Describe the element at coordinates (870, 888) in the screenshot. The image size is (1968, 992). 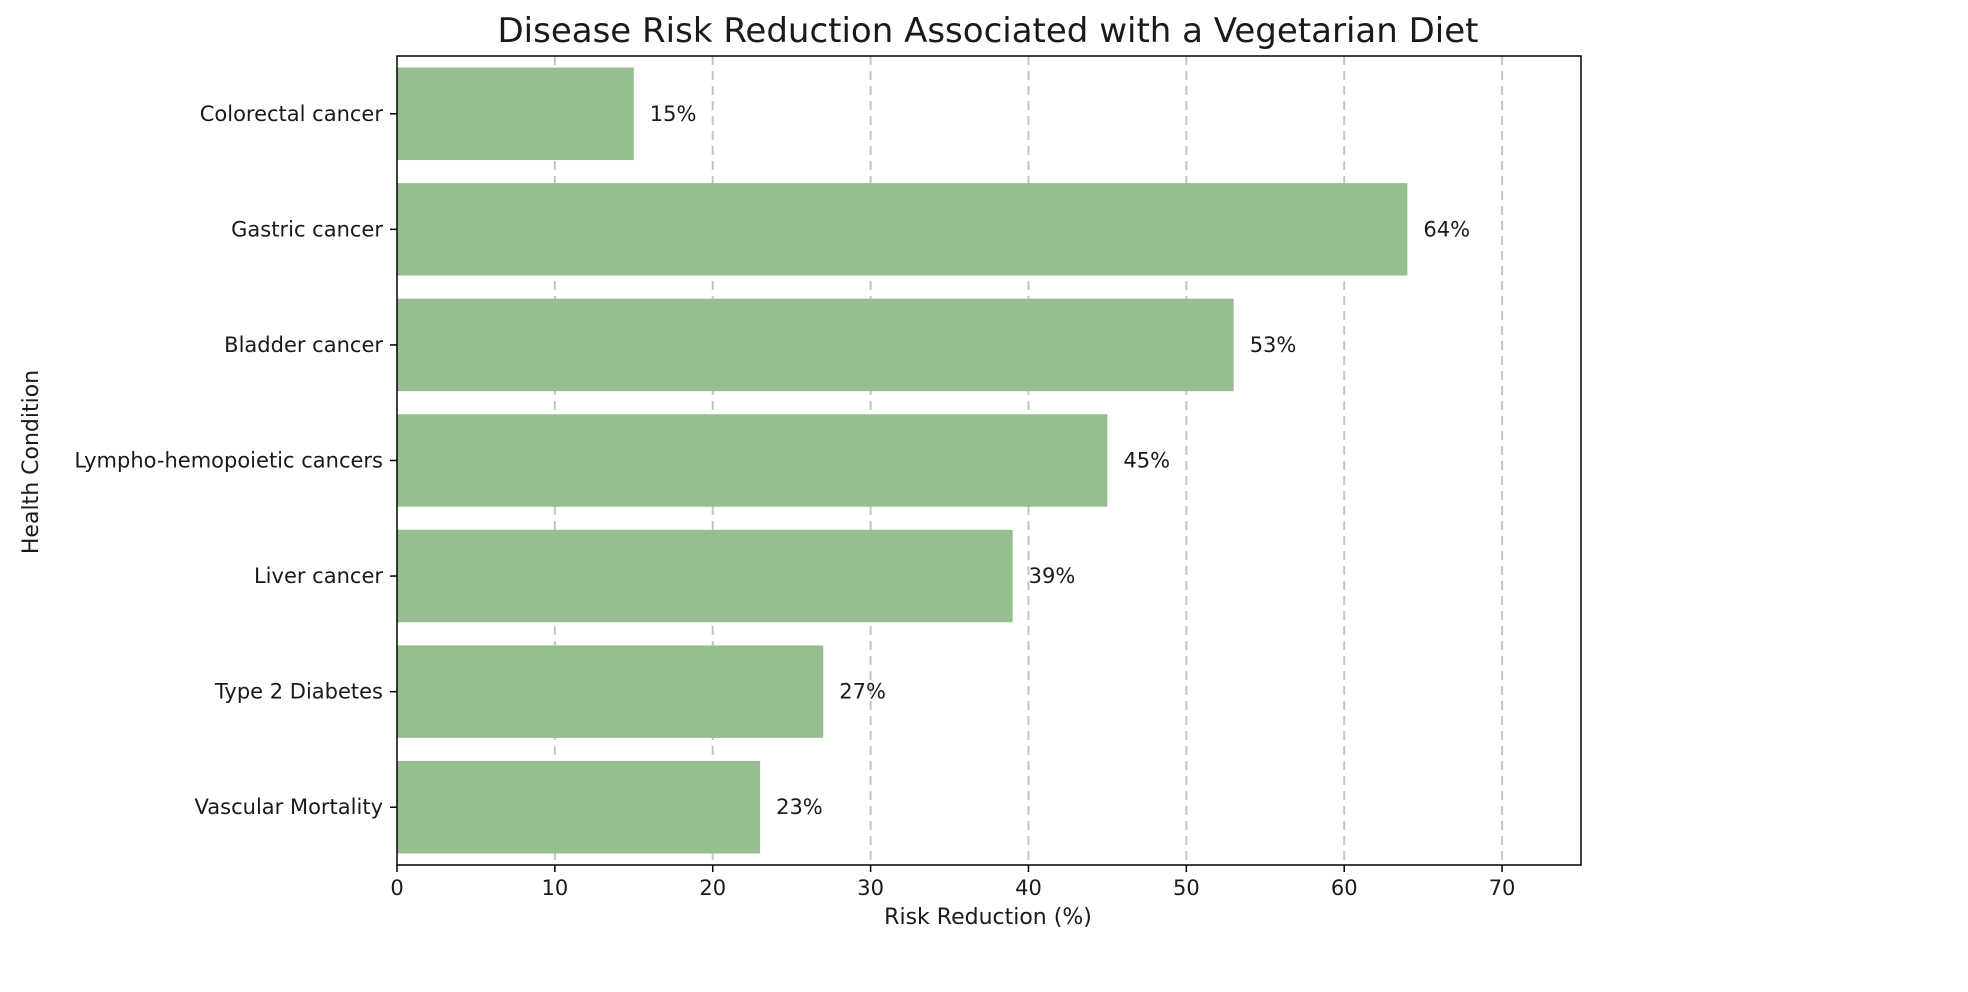
I see `x-tick-label: 30` at that location.